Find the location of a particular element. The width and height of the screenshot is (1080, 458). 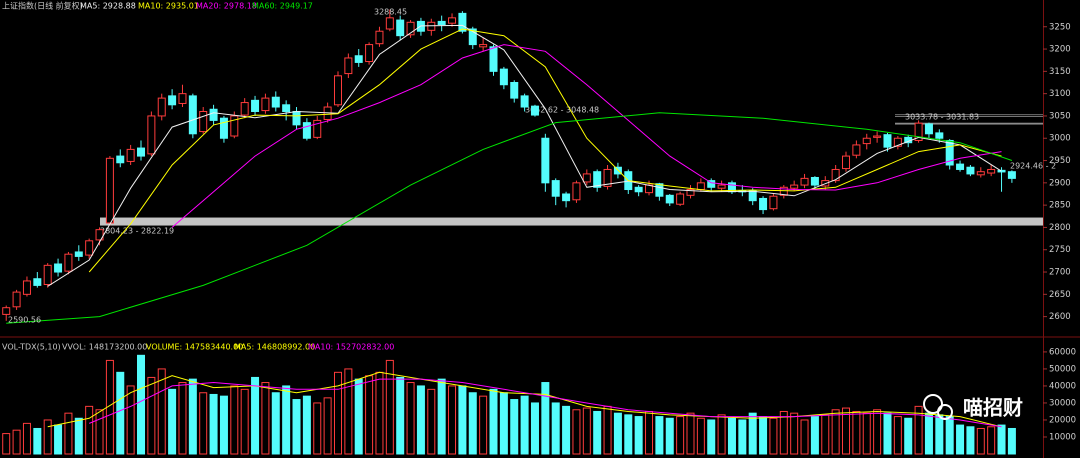

level-label: 3033.78 - 3031.83 is located at coordinates (942, 117).